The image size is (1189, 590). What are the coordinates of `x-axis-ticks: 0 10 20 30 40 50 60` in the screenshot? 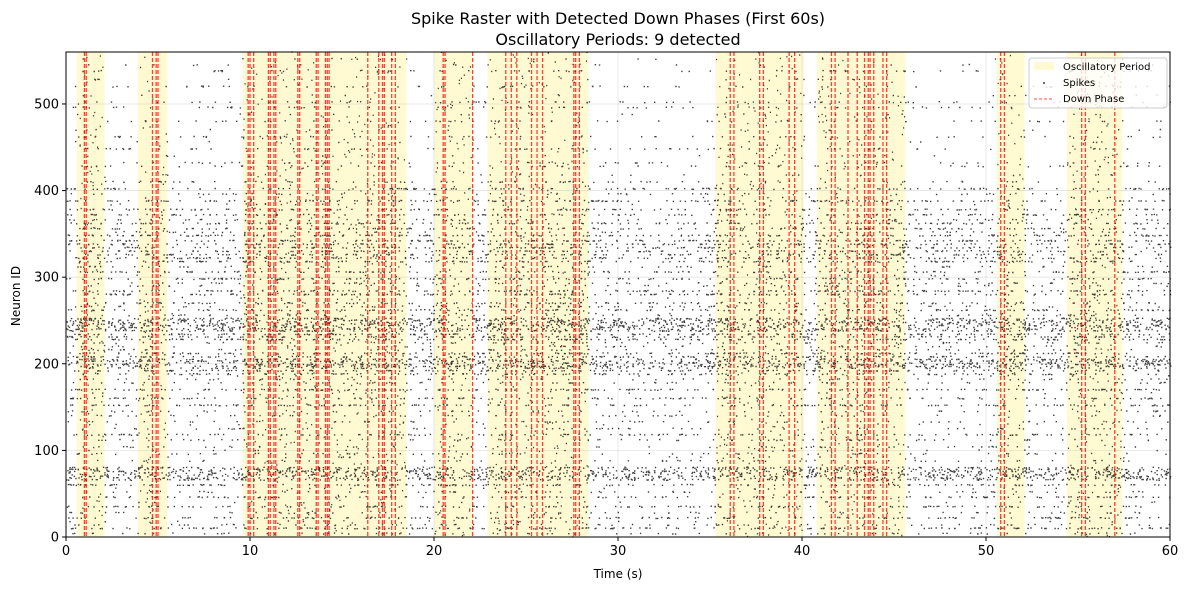 It's located at (620, 548).